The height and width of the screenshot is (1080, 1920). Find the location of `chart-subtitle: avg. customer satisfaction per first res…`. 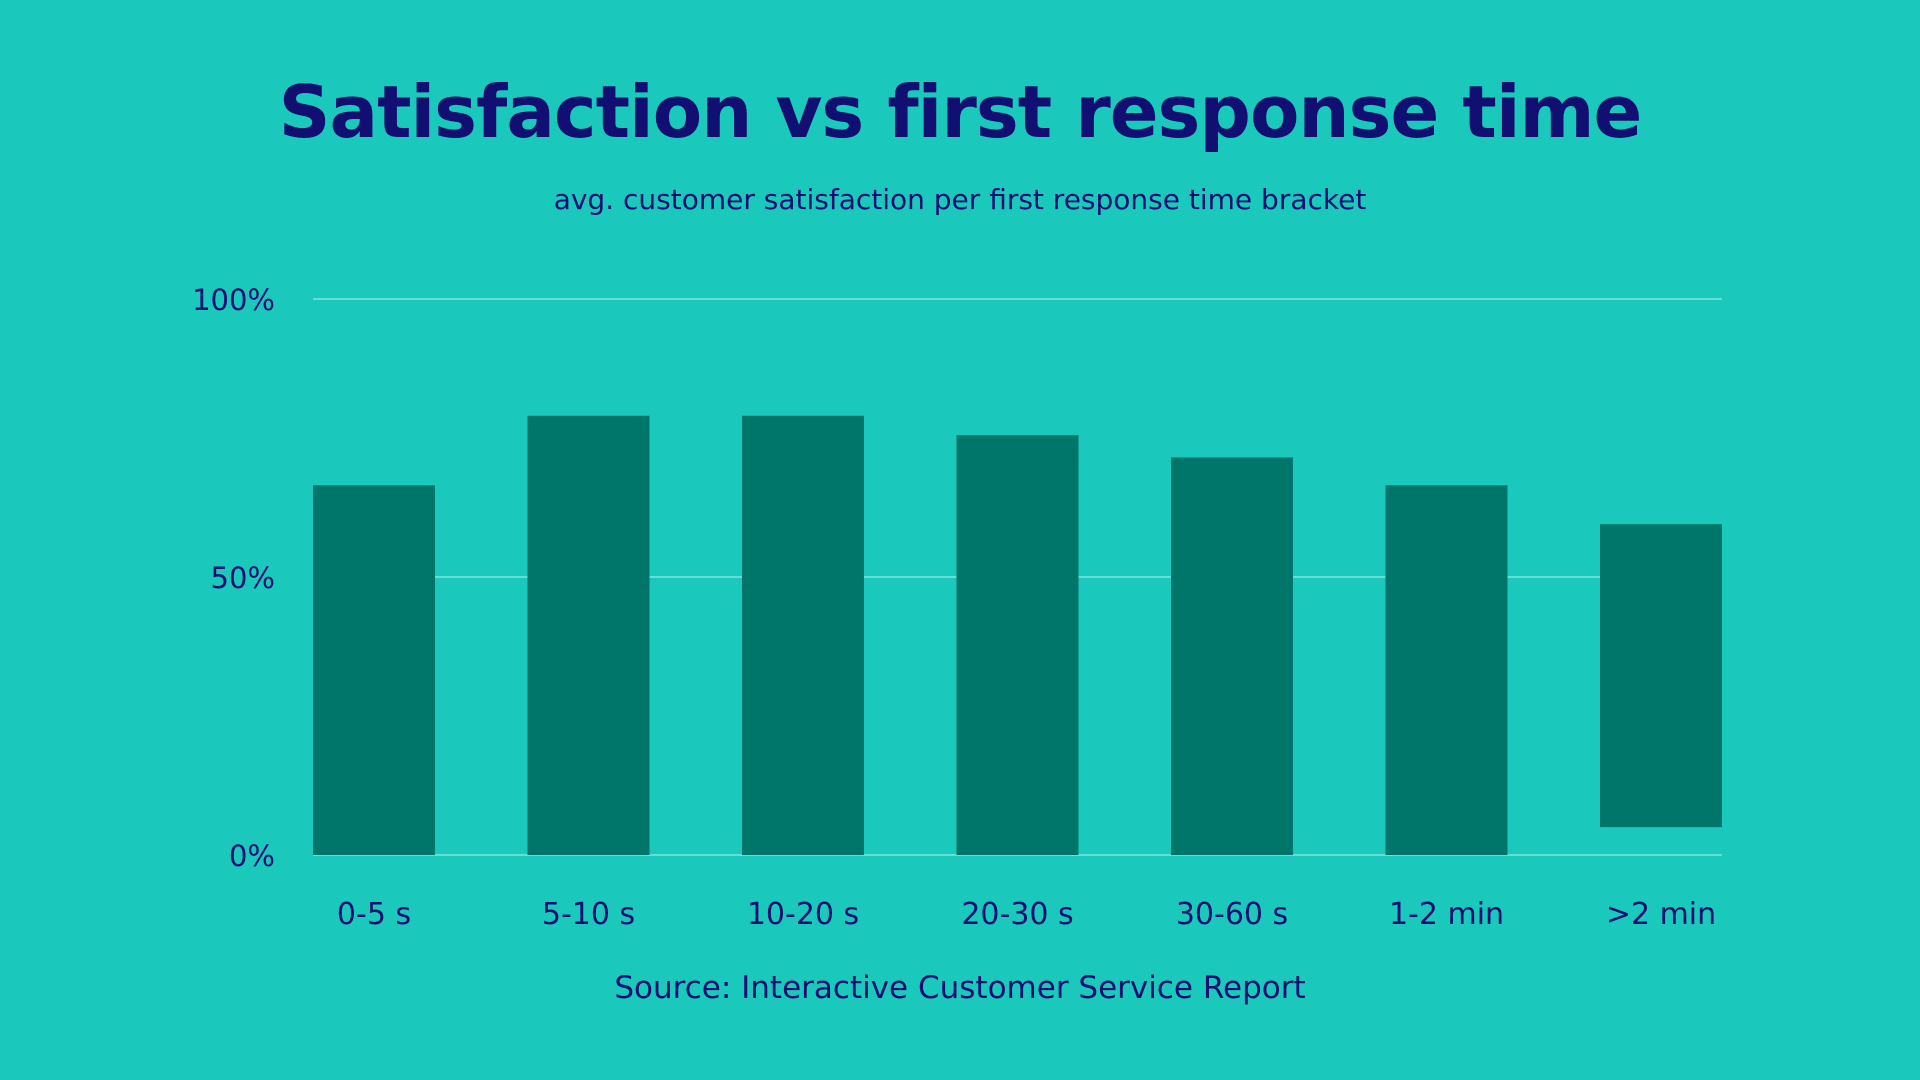

chart-subtitle: avg. customer satisfaction per first res… is located at coordinates (960, 199).